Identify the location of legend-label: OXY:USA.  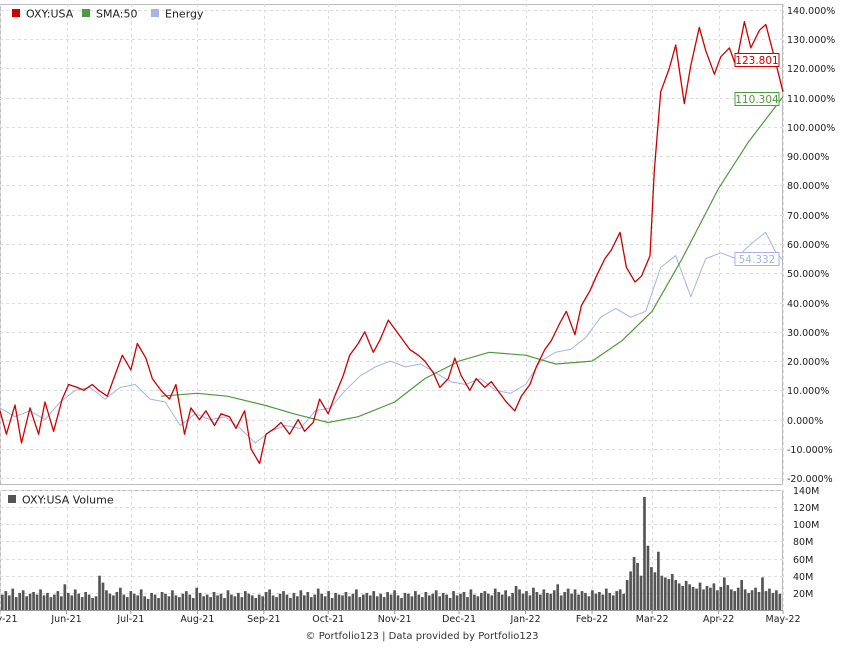
(50, 14).